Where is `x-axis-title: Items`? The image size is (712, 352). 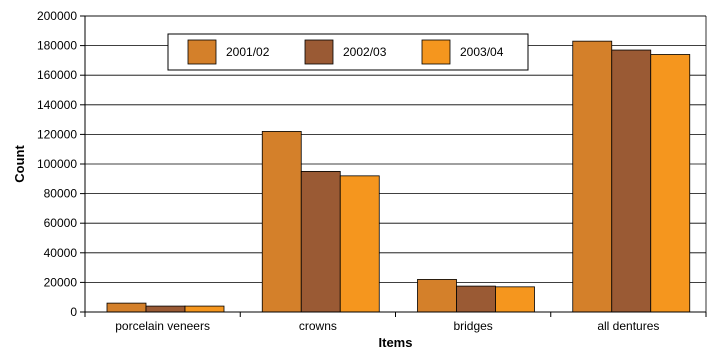
x-axis-title: Items is located at coordinates (396, 342).